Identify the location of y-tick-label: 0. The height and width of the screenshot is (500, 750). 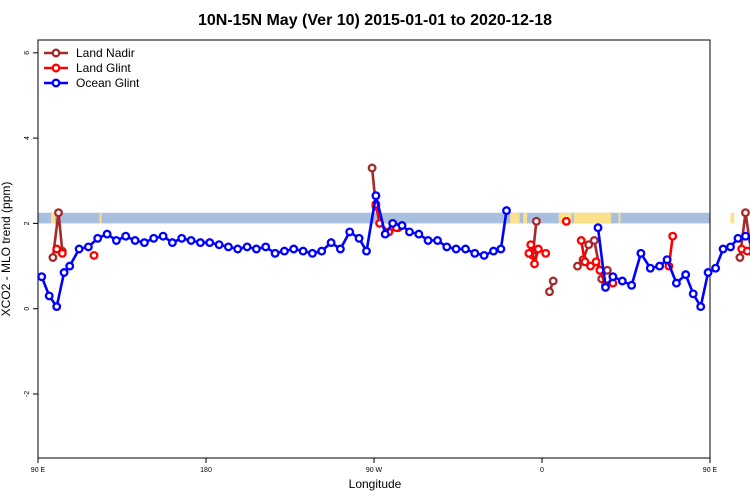
(27, 309).